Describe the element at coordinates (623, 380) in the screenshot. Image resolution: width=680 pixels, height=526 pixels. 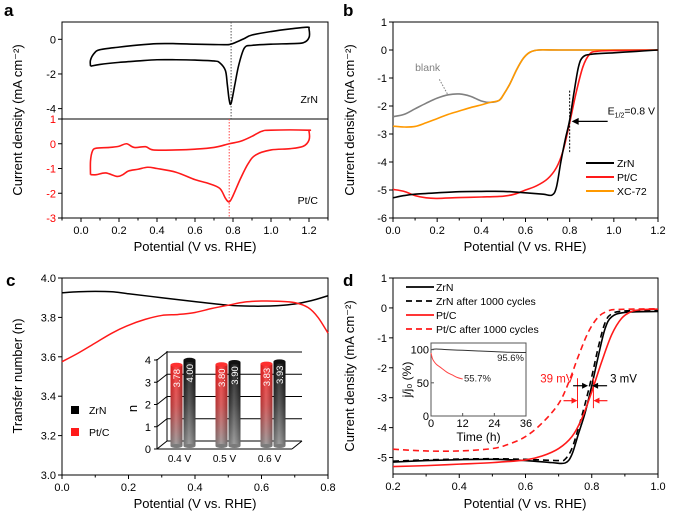
I see `shift-label-zrn: 3 mV` at that location.